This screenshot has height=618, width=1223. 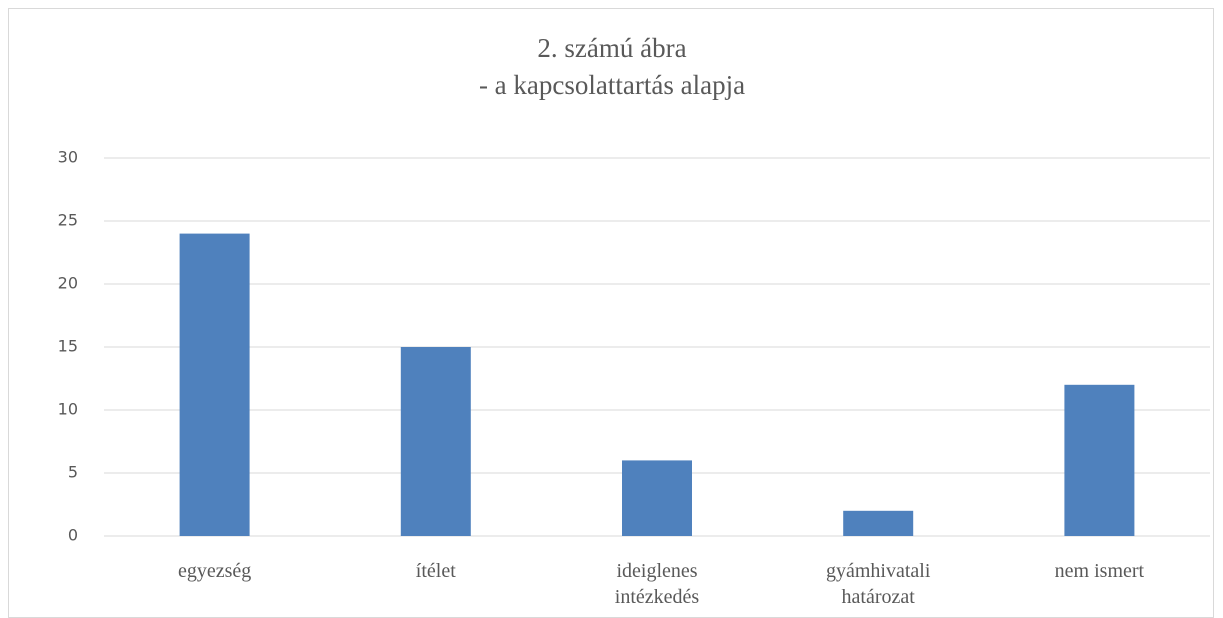 What do you see at coordinates (435, 571) in the screenshot?
I see `x-tick-label: ítélet` at bounding box center [435, 571].